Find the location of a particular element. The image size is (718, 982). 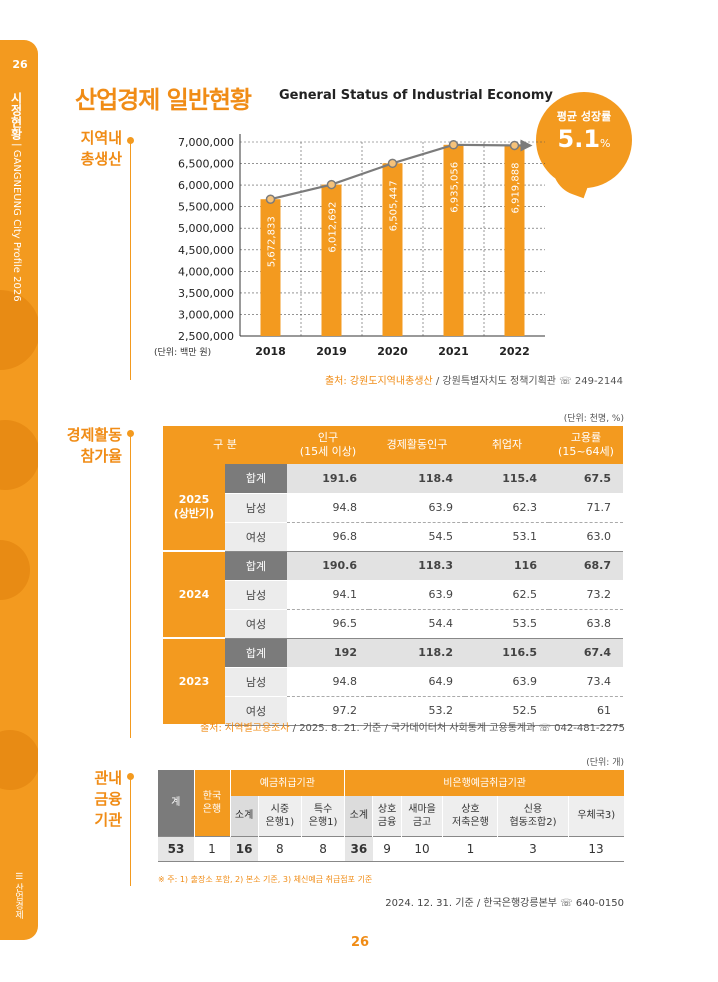

sub-header: 시중 은행1) is located at coordinates (279, 816).